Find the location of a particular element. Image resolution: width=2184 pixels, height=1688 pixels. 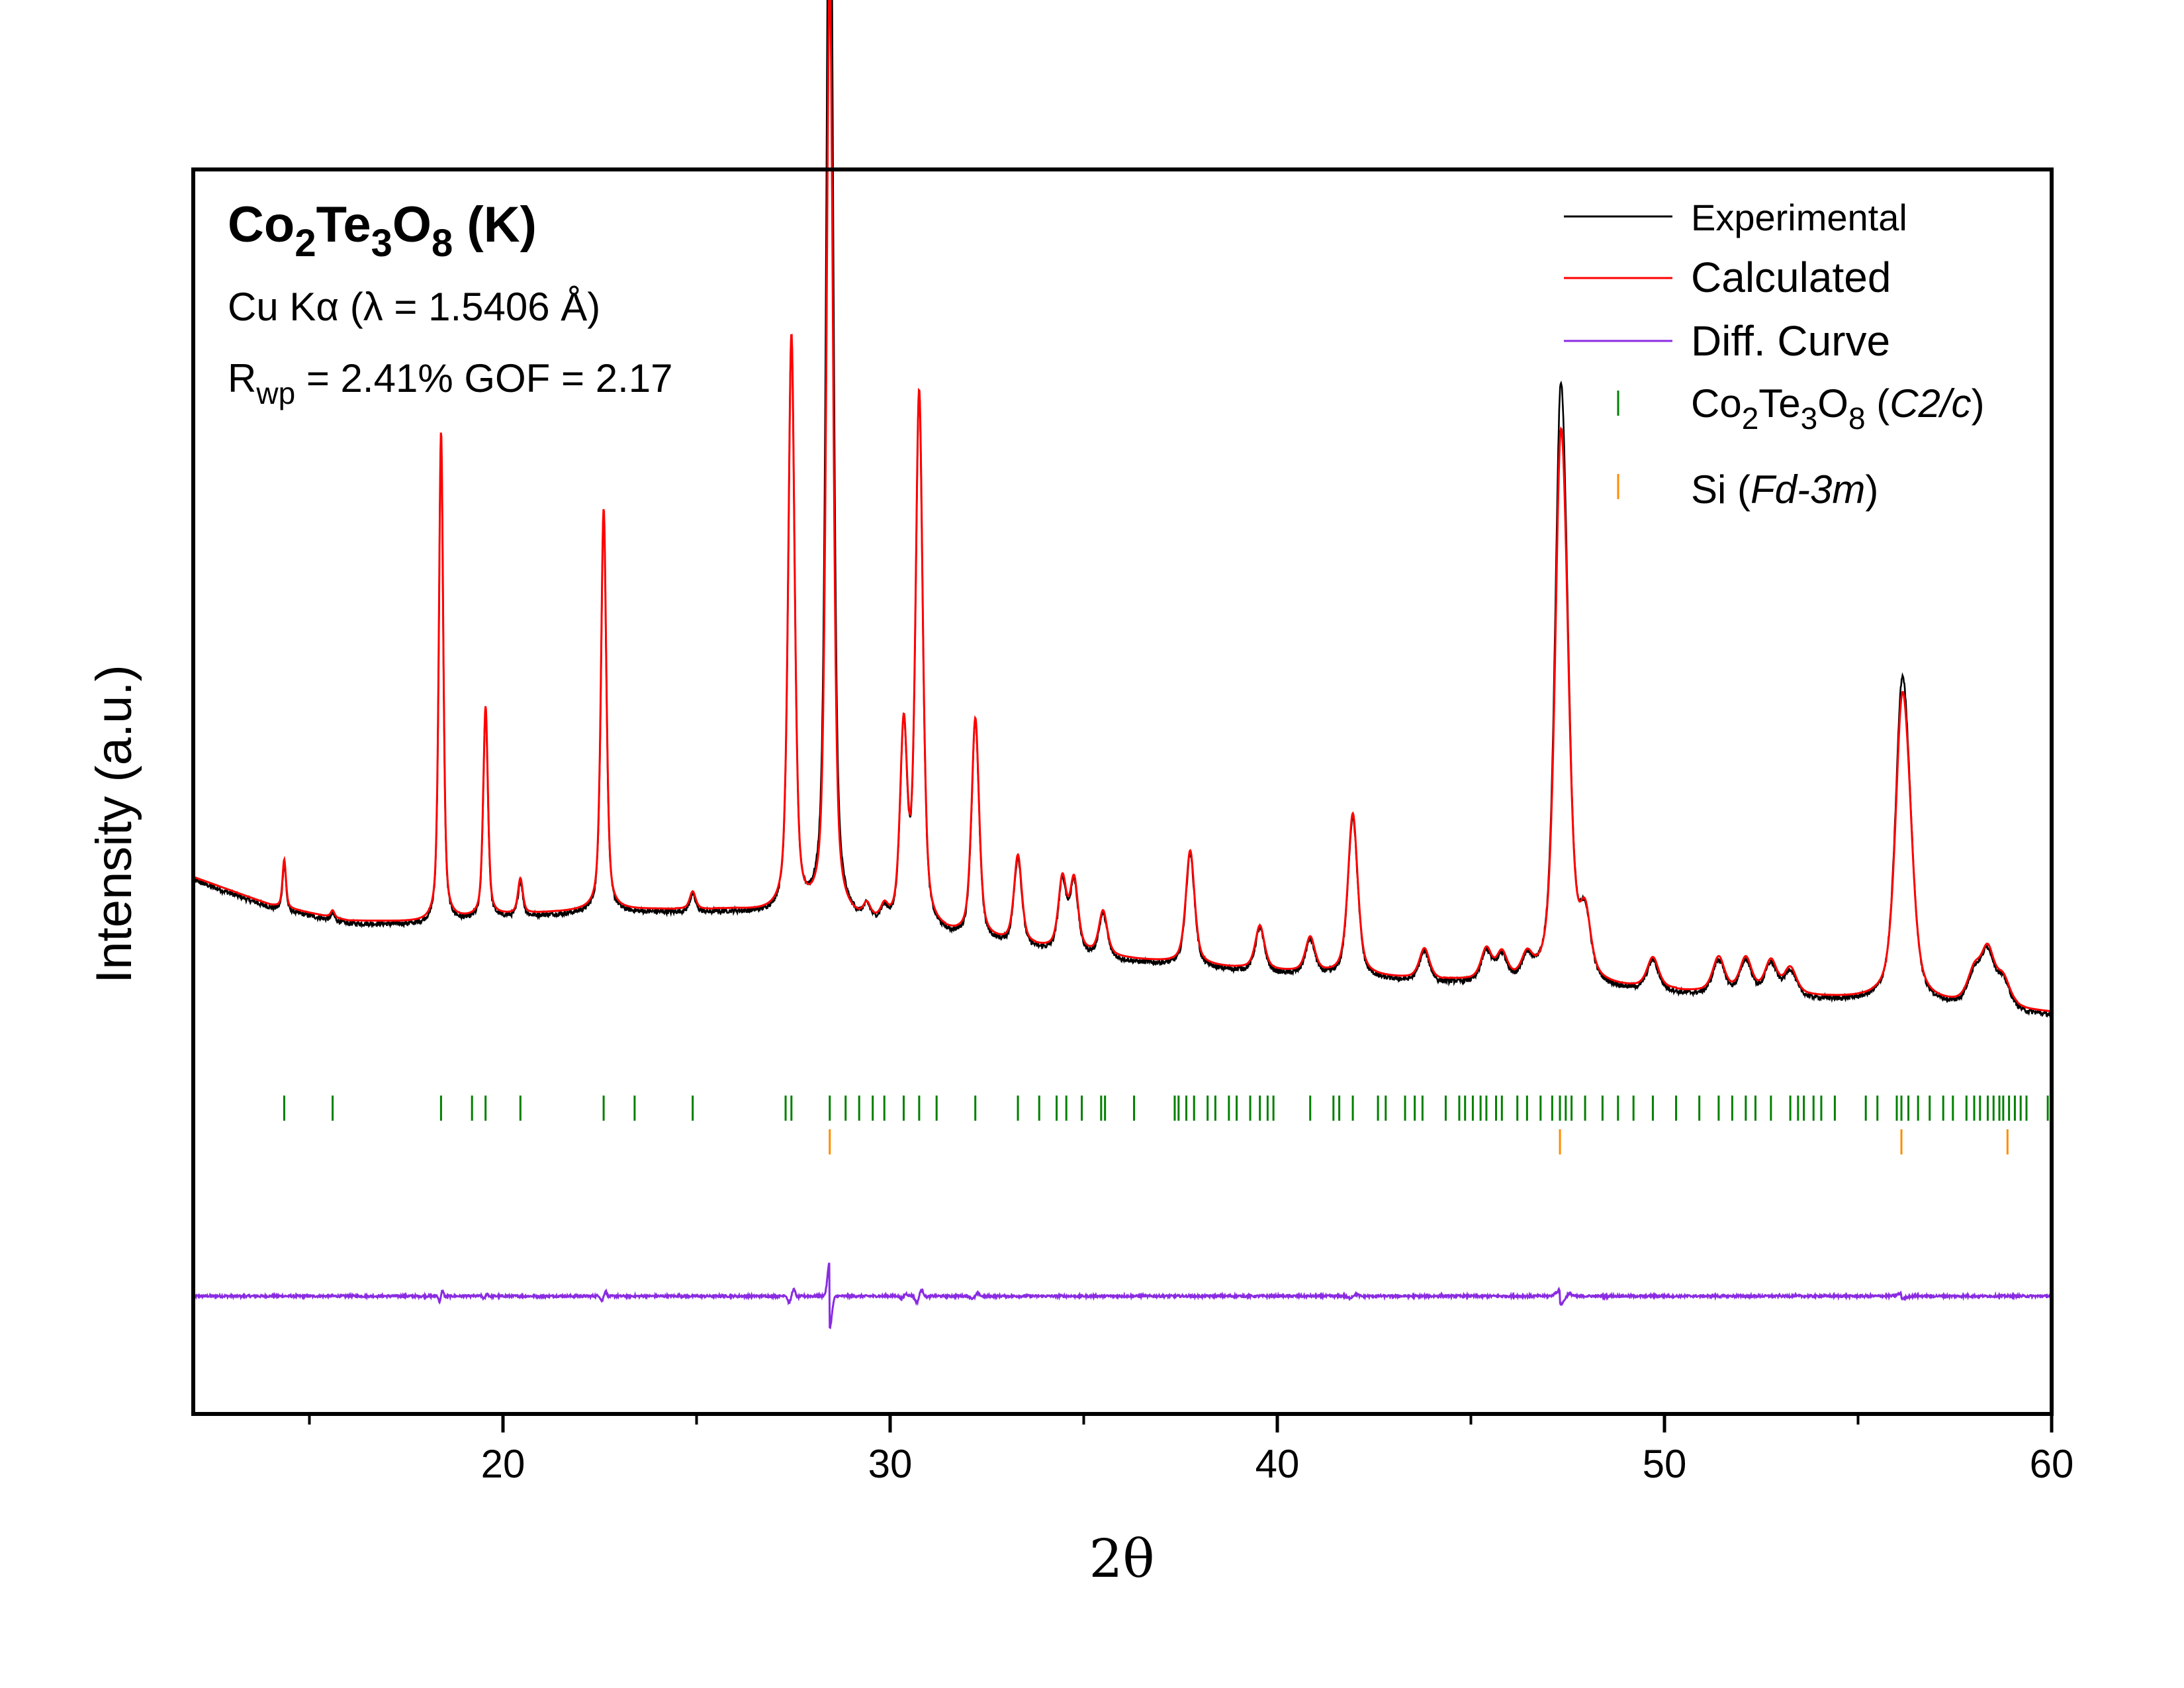

rwp-gof-values: = 2.41% GOF = 2.17 is located at coordinates (483, 378).